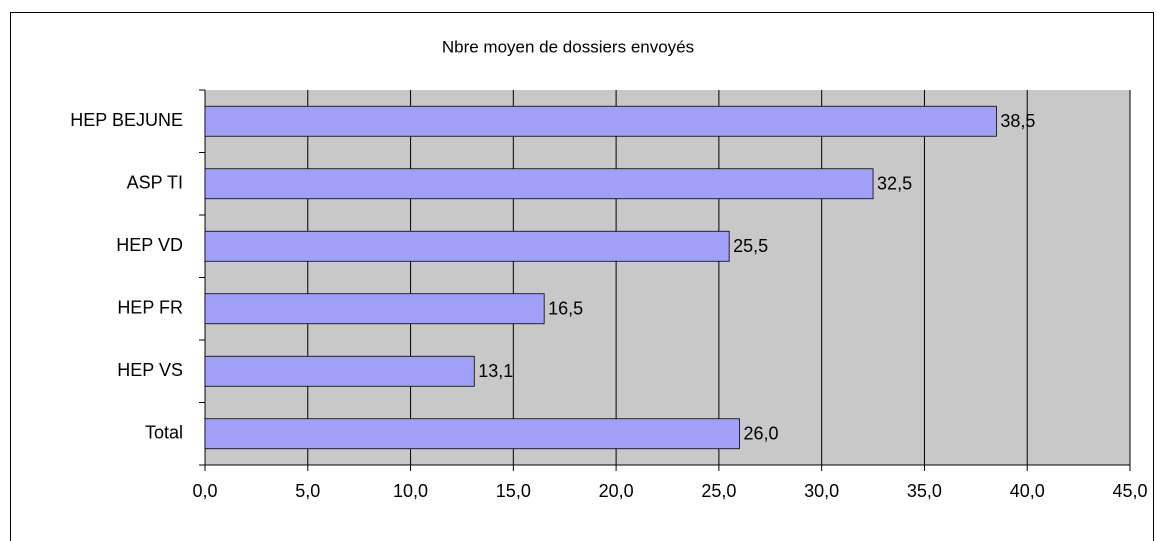 Image resolution: width=1156 pixels, height=541 pixels. I want to click on x-tick-label: 15,0, so click(513, 491).